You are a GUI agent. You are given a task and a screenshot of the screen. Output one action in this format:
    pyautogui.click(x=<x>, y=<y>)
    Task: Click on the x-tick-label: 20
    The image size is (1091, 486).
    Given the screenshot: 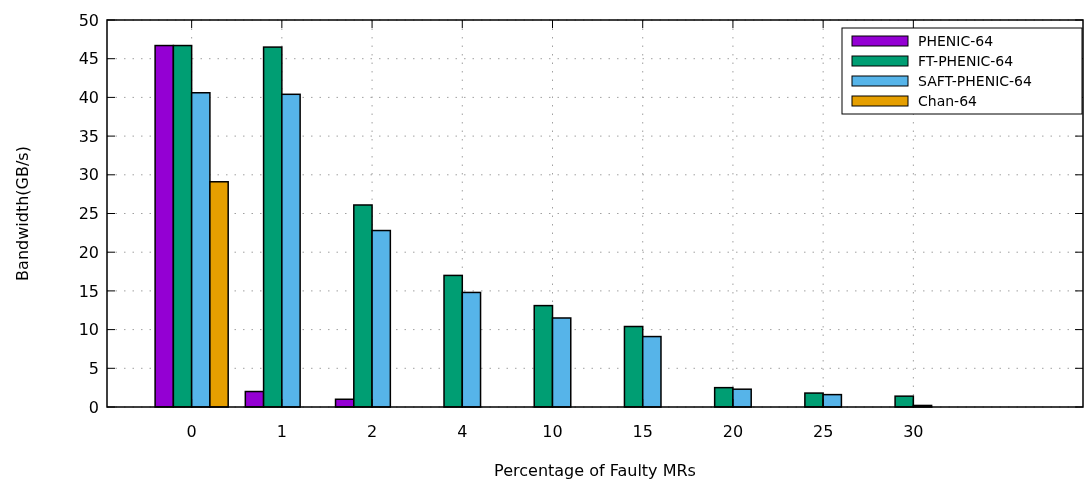 What is the action you would take?
    pyautogui.click(x=733, y=431)
    